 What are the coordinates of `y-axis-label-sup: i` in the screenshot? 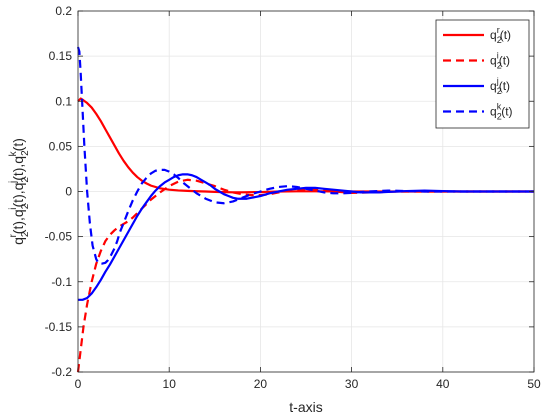 It's located at (13, 208).